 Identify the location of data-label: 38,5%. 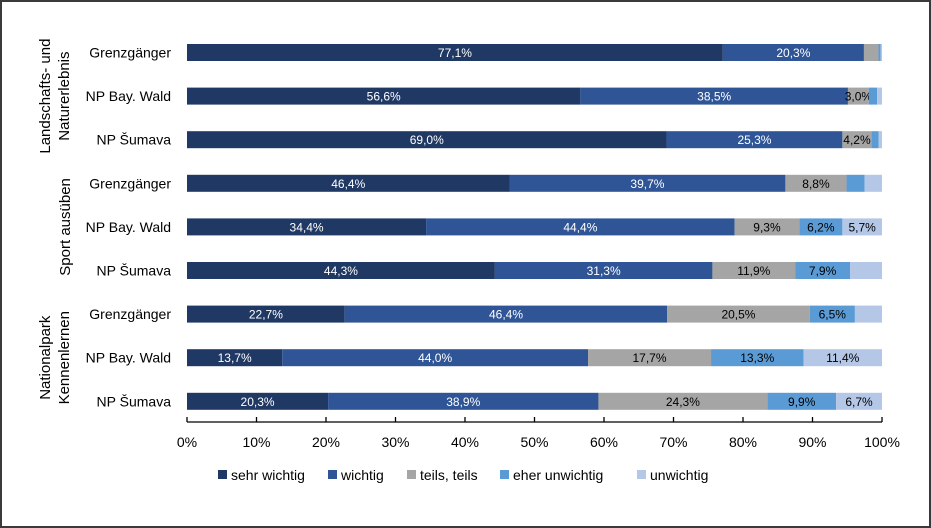
(714, 97).